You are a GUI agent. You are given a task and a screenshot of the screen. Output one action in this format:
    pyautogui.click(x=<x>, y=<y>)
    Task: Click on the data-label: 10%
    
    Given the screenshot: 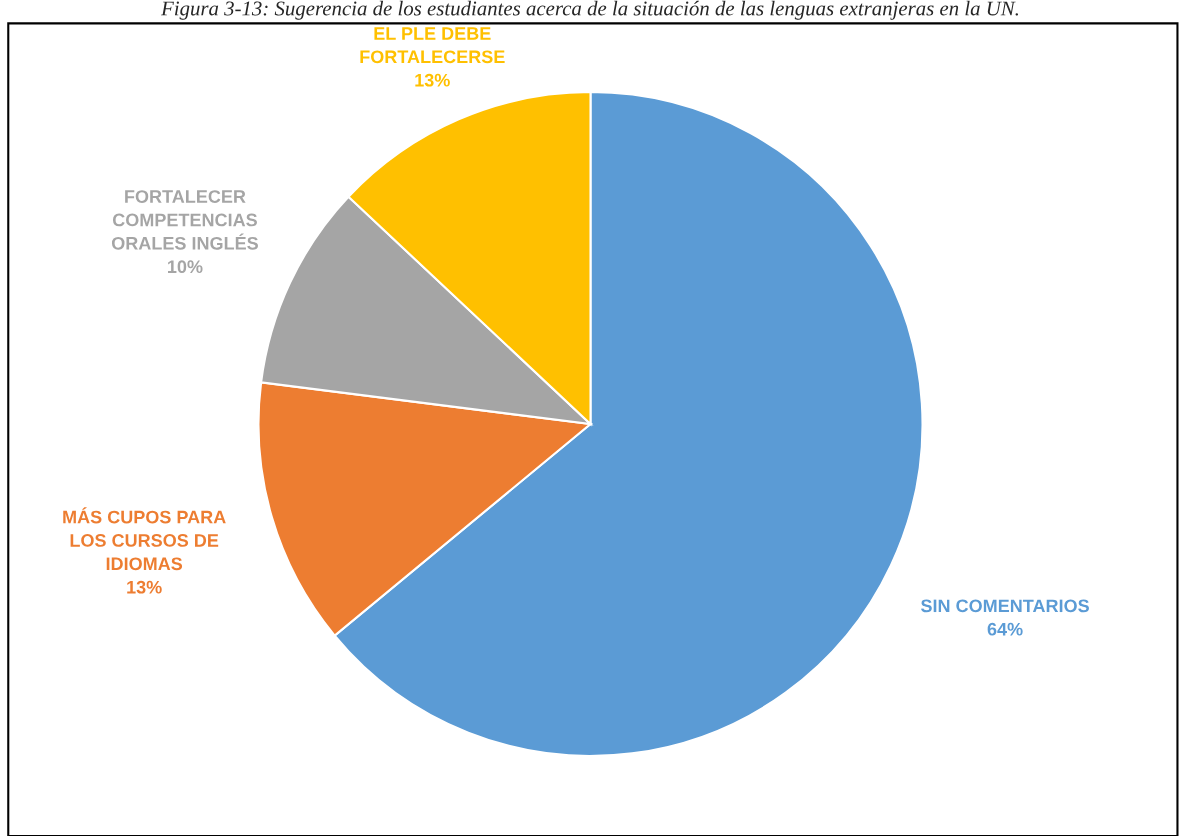 What is the action you would take?
    pyautogui.click(x=185, y=267)
    